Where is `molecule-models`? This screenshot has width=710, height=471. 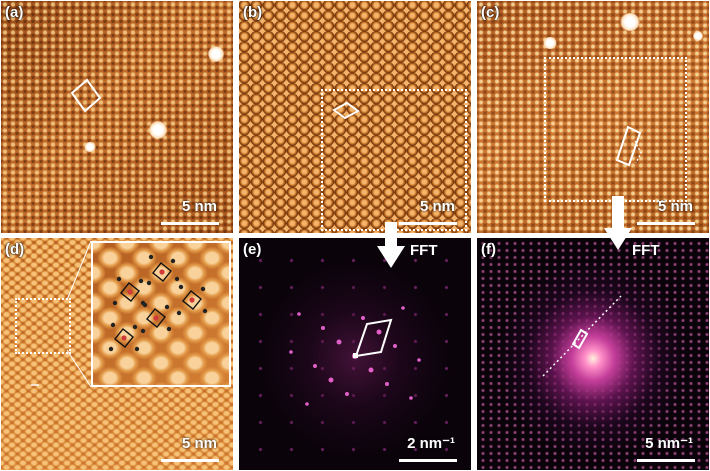
molecule-models is located at coordinates (158, 303).